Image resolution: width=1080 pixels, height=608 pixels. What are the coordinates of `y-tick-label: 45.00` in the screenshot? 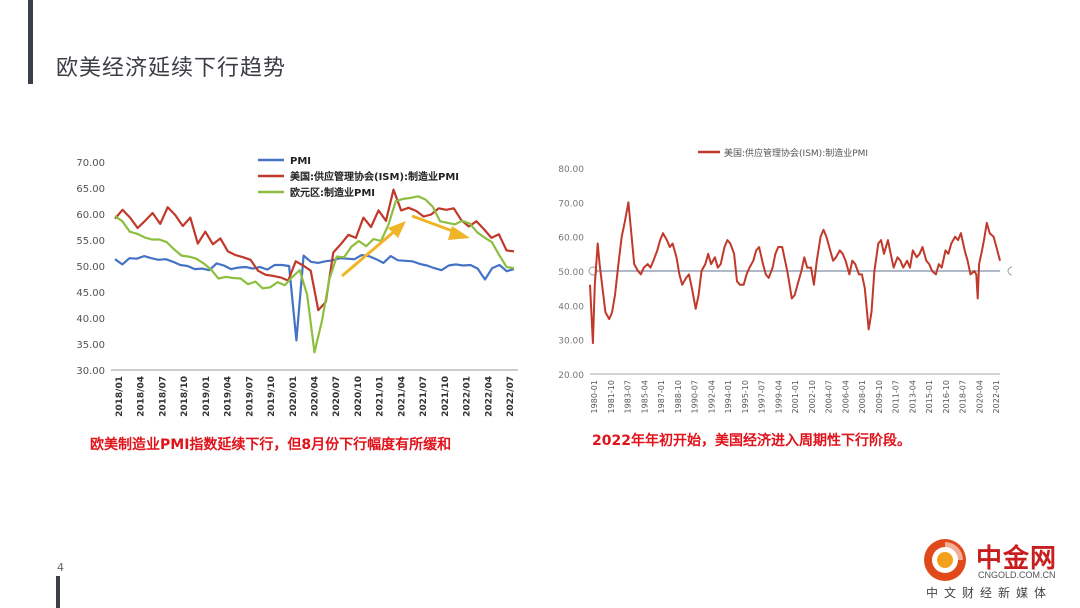 It's located at (90, 293).